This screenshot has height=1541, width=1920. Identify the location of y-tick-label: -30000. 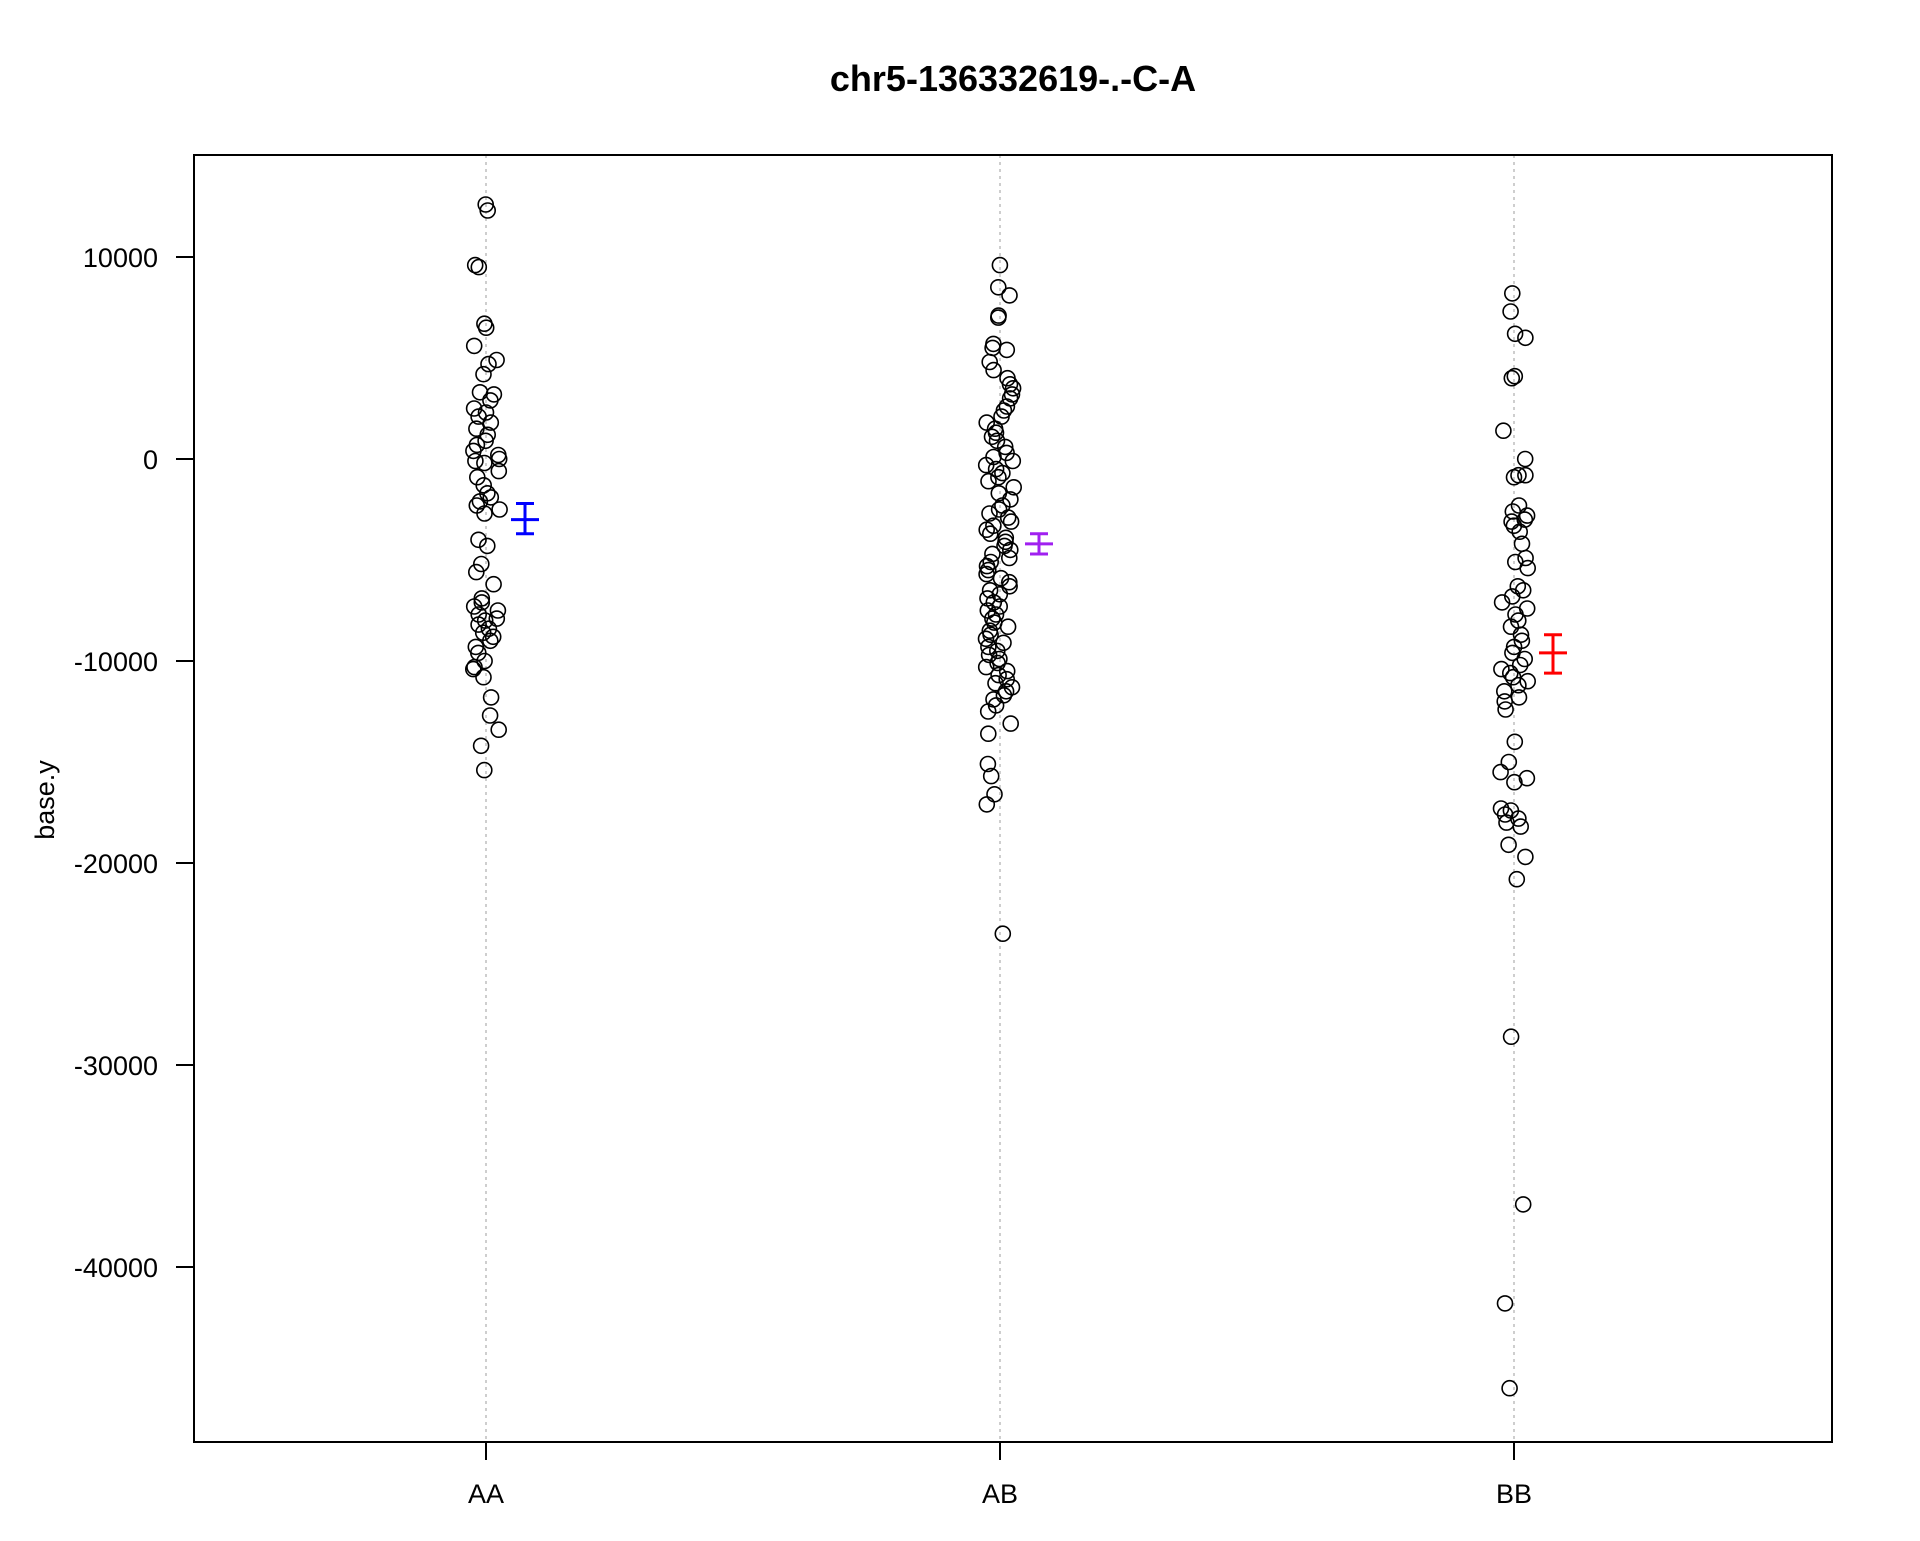
(116, 1066).